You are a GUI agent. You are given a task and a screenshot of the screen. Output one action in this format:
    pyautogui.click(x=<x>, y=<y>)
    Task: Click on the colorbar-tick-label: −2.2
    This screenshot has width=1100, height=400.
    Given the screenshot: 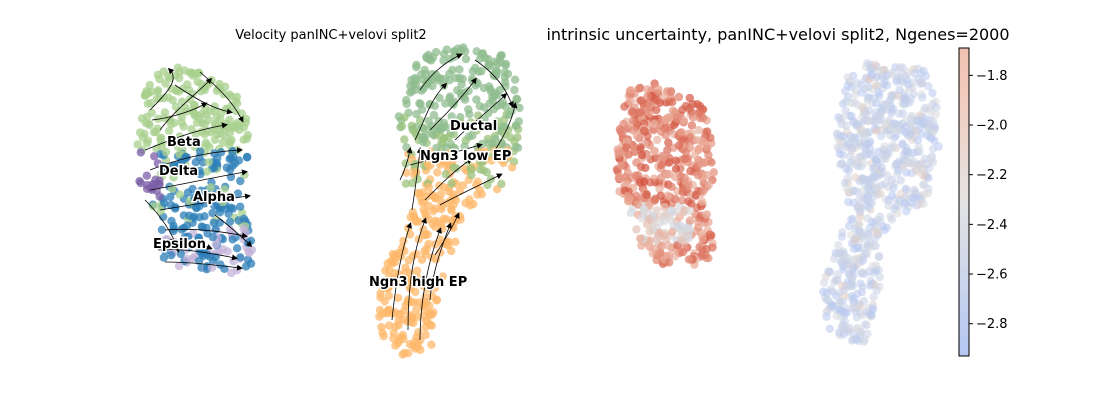 What is the action you would take?
    pyautogui.click(x=992, y=175)
    